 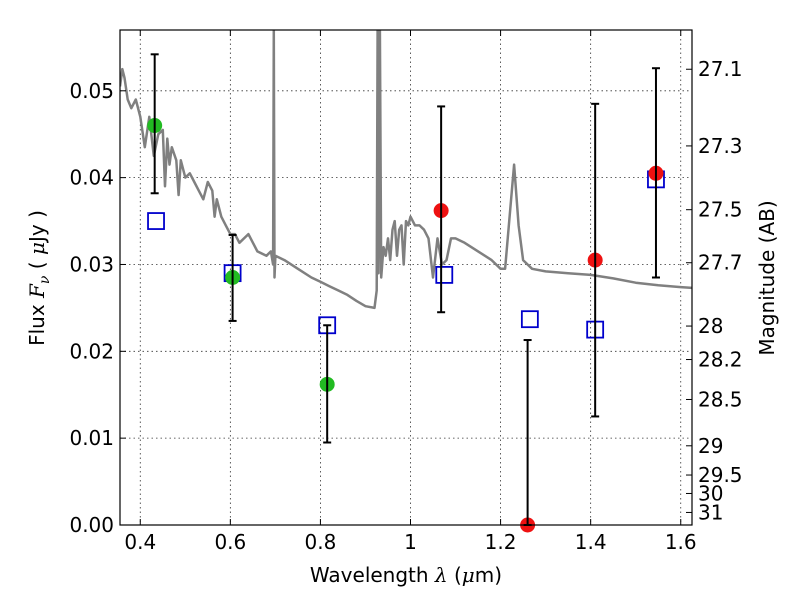 What do you see at coordinates (720, 360) in the screenshot?
I see `mag-tick-label: 28.2` at bounding box center [720, 360].